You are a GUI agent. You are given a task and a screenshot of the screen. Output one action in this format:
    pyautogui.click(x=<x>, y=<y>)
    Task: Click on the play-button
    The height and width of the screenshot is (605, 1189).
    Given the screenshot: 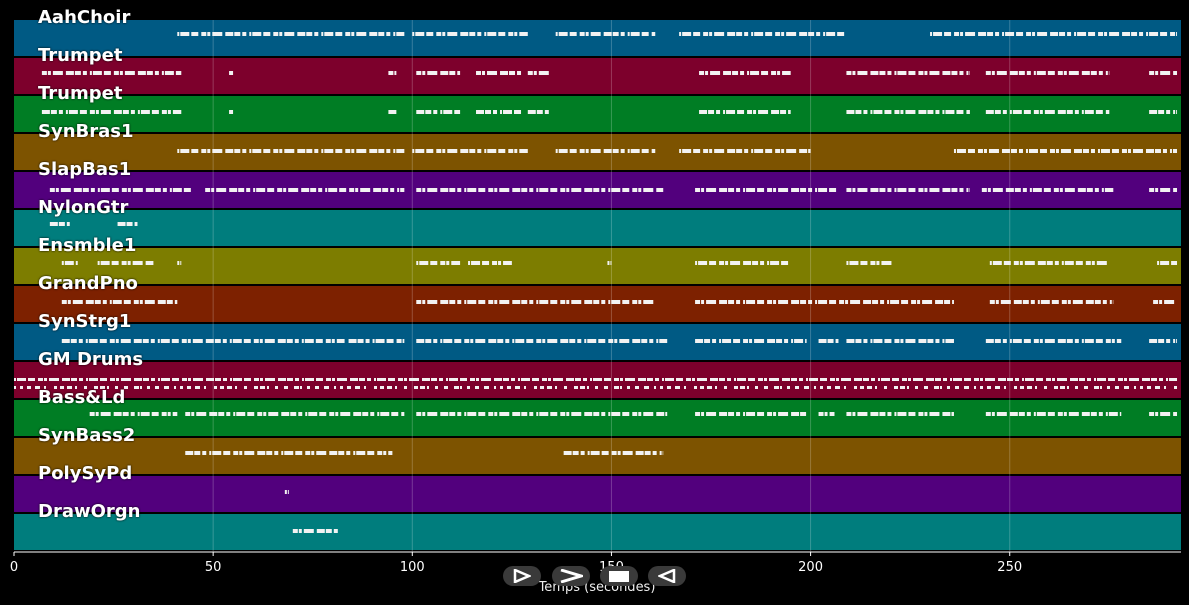 What is the action you would take?
    pyautogui.click(x=522, y=576)
    